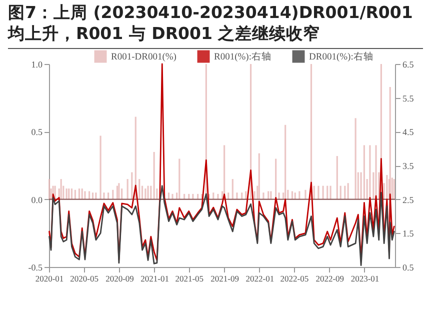 The image size is (435, 320). I want to click on legend-label: DR001(%):右轴, so click(341, 56).